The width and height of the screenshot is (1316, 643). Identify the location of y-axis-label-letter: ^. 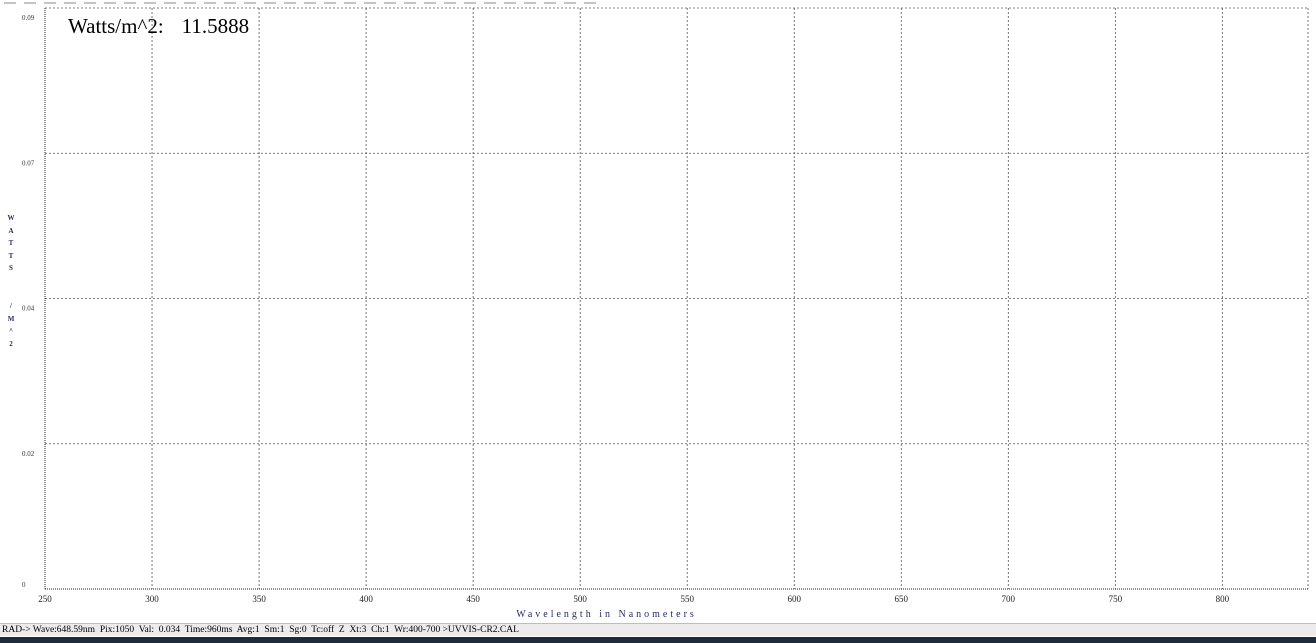
(11, 331).